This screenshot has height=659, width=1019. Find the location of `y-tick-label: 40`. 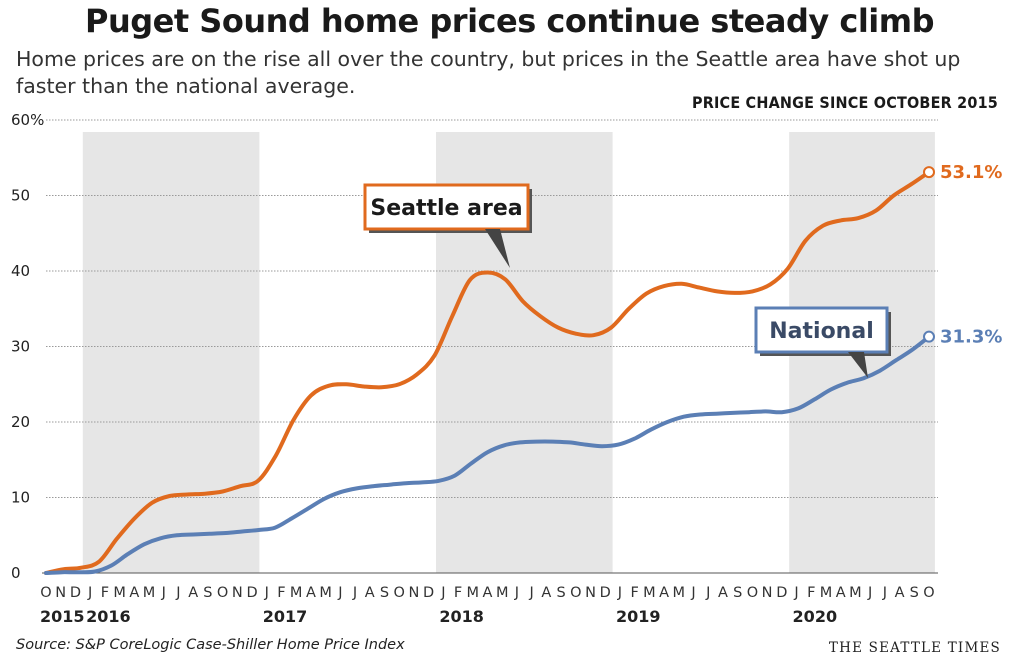

y-tick-label: 40 is located at coordinates (20, 271).